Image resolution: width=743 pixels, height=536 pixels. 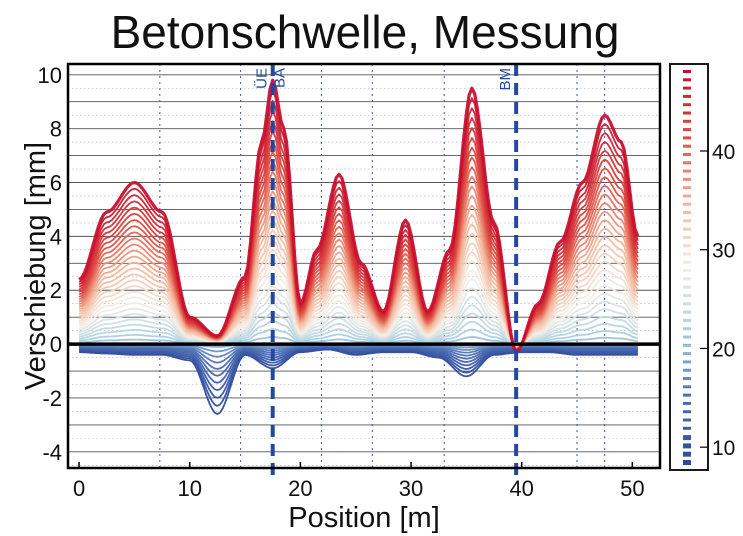 I want to click on colorbar-tick-labels: 10 20 30 40, so click(x=717, y=300).